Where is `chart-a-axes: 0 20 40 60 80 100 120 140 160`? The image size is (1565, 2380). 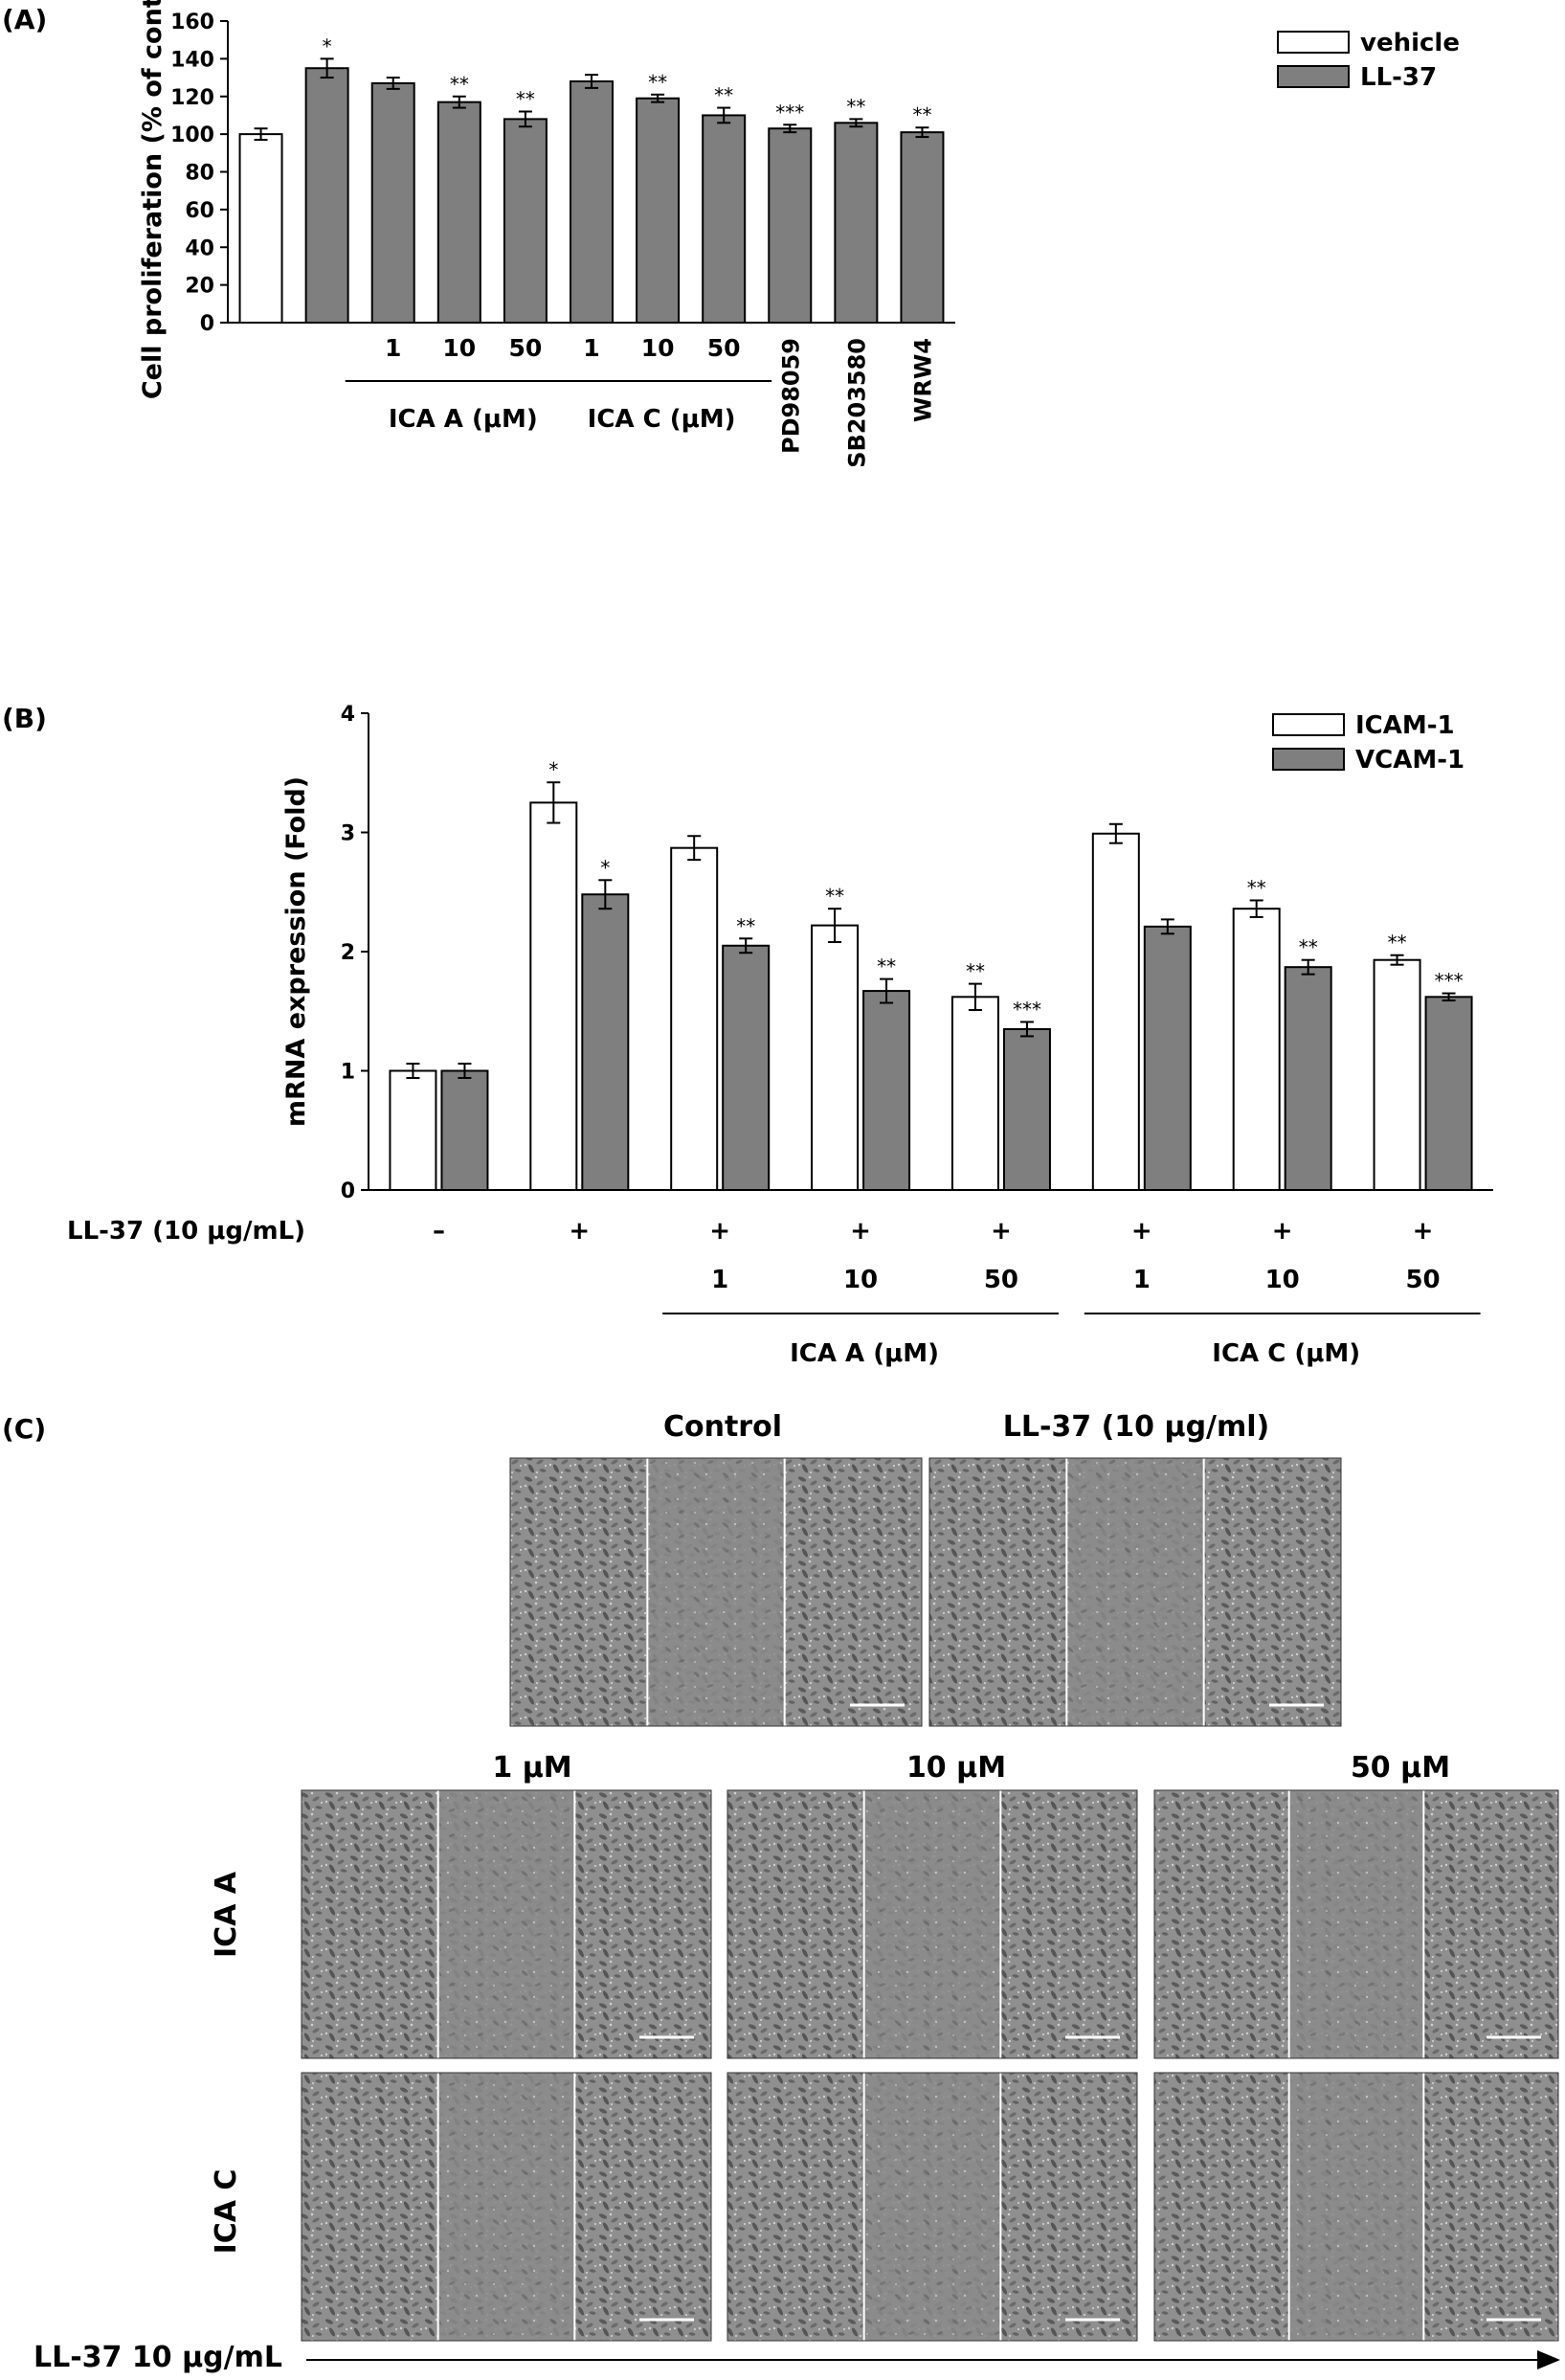 chart-a-axes: 0 20 40 60 80 100 120 140 160 is located at coordinates (562, 174).